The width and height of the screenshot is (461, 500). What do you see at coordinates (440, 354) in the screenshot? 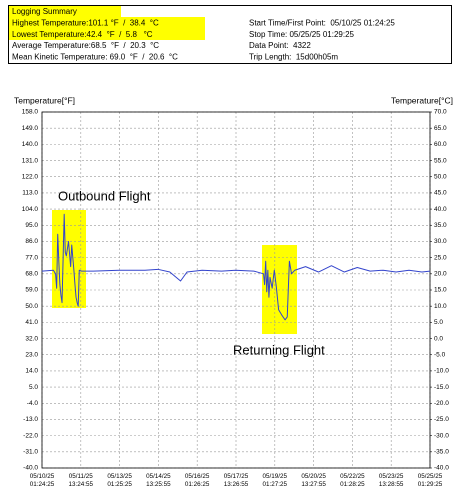
I see `y2-tick-label: -5.0` at bounding box center [440, 354].